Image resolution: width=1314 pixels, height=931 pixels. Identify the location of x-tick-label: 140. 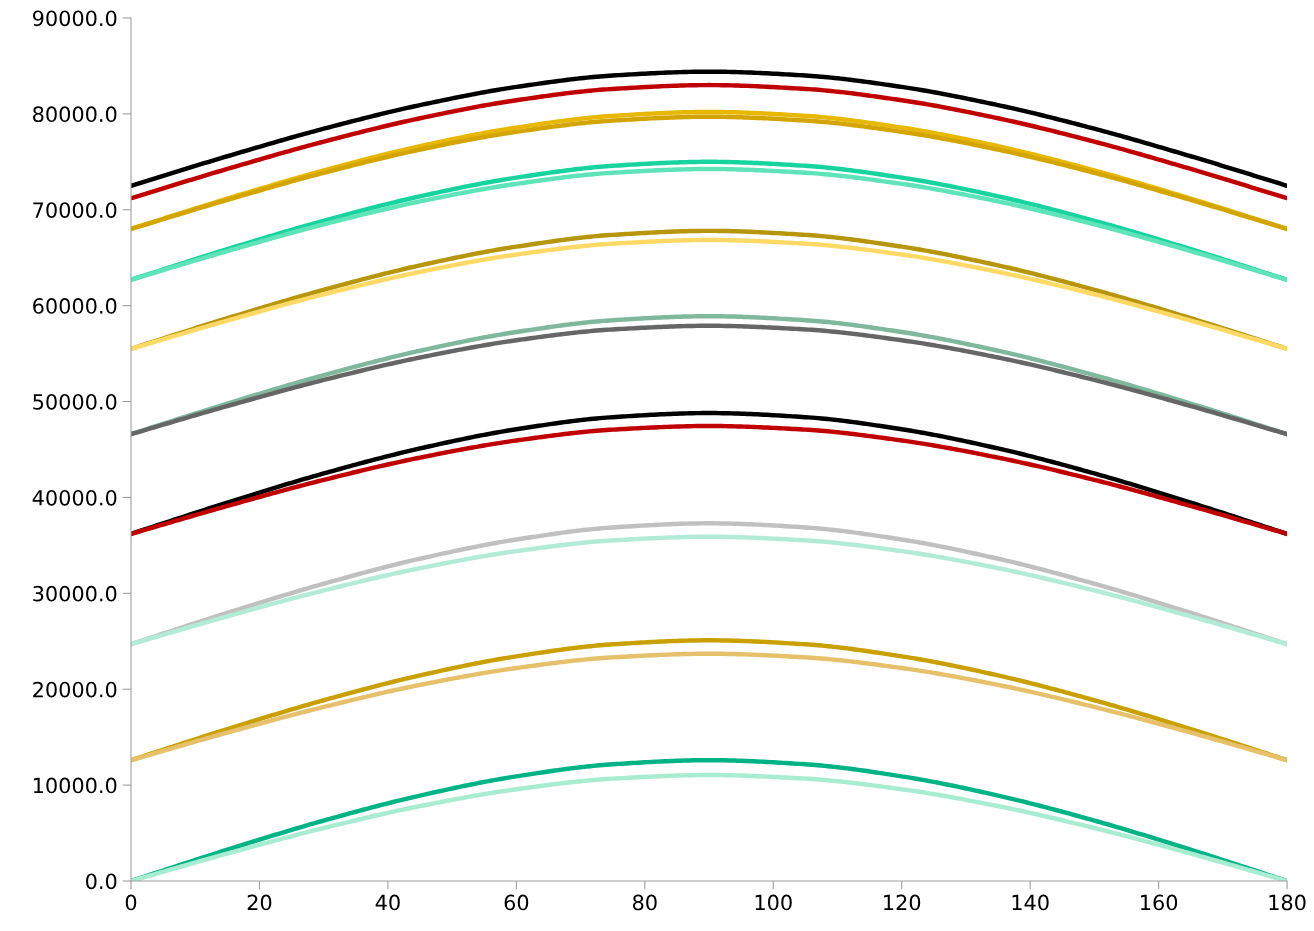
(1030, 902).